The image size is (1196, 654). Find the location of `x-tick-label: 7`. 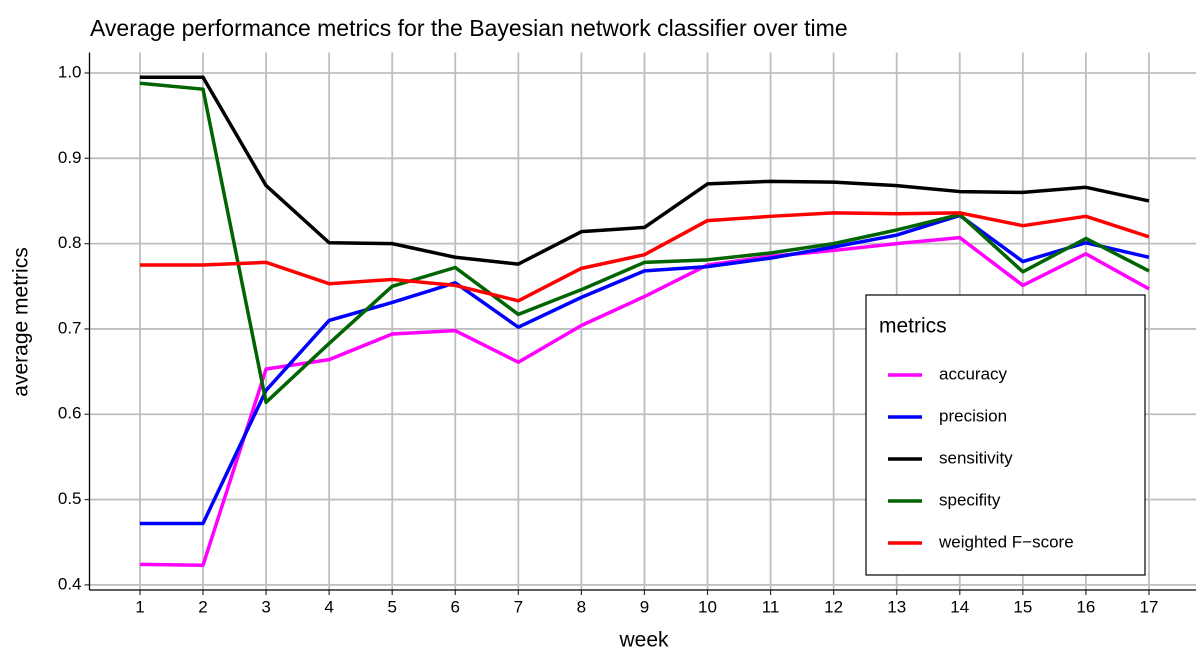

x-tick-label: 7 is located at coordinates (518, 606).